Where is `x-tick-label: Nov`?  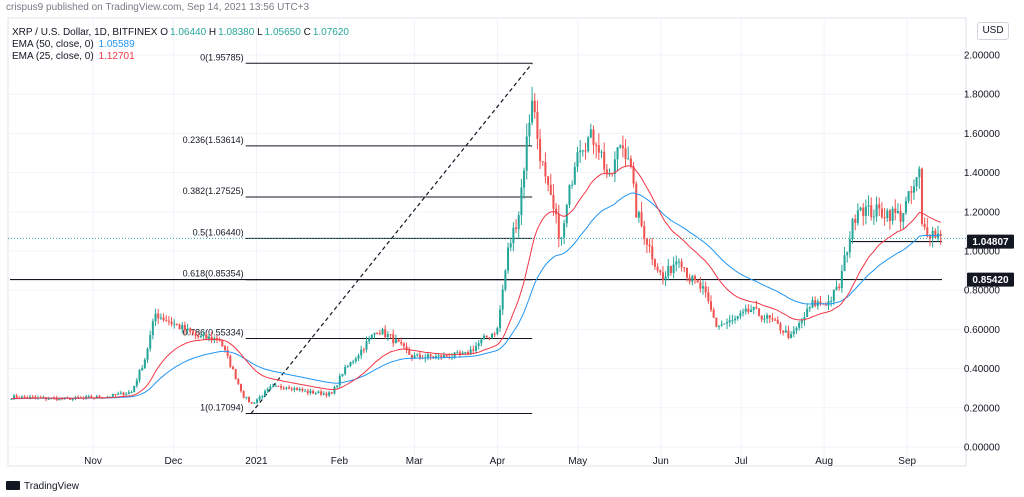 x-tick-label: Nov is located at coordinates (93, 461).